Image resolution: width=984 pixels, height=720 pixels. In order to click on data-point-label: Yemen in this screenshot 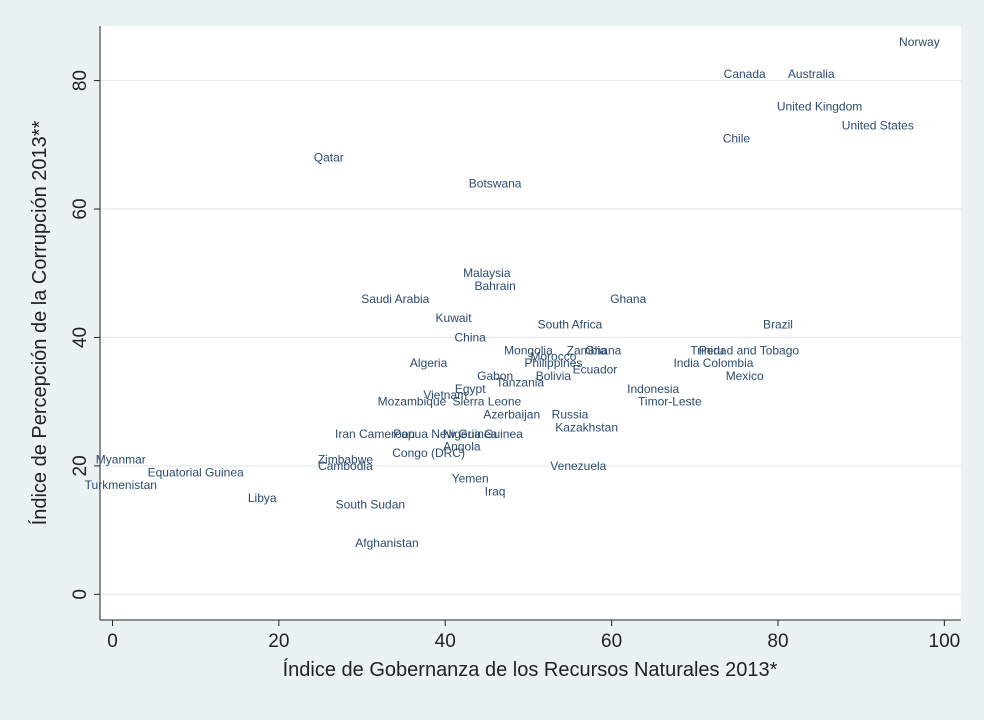, I will do `click(470, 479)`.